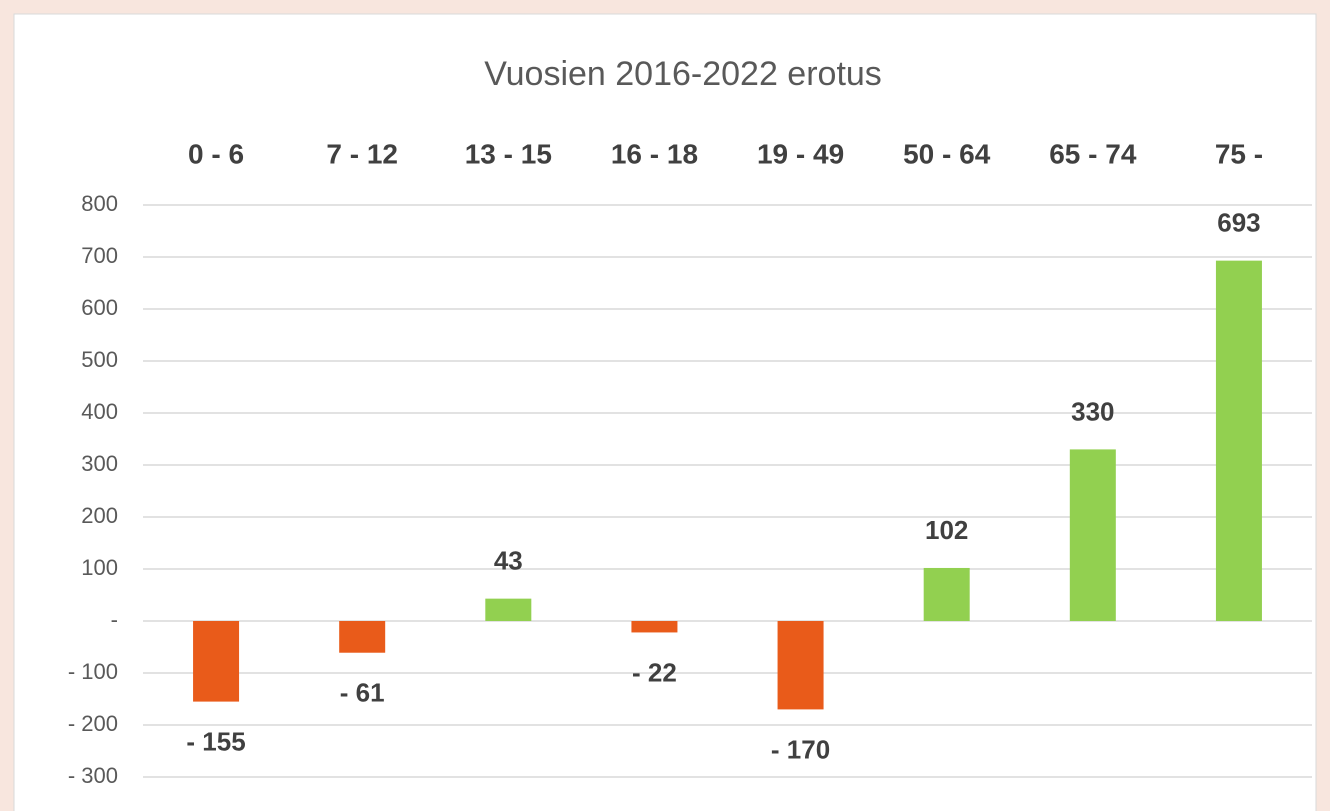 The height and width of the screenshot is (811, 1330). Describe the element at coordinates (99, 359) in the screenshot. I see `y-tick-label: 500` at that location.